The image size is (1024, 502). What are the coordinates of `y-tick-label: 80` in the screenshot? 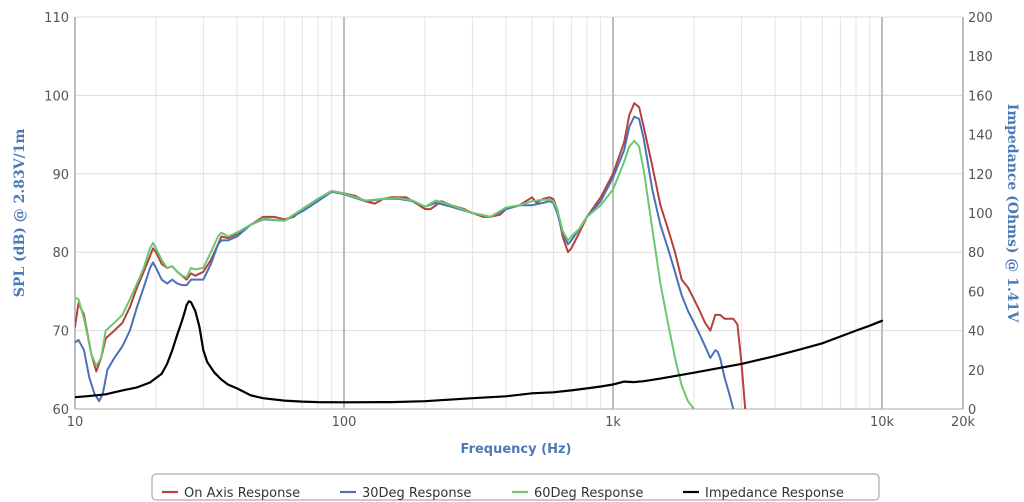 It's located at (60, 253).